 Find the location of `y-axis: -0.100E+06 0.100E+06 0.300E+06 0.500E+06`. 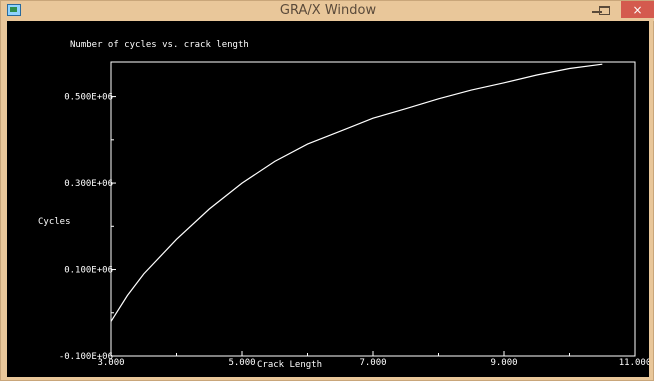

y-axis: -0.100E+06 0.100E+06 0.300E+06 0.500E+06 is located at coordinates (87, 227).